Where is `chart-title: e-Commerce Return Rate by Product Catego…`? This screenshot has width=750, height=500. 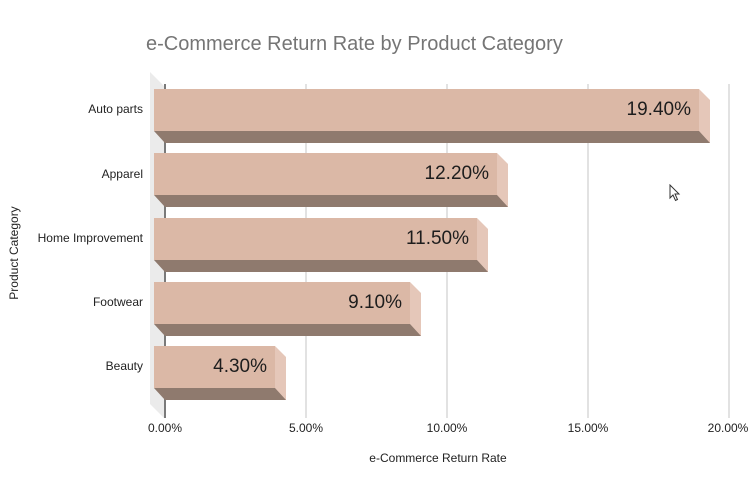 chart-title: e-Commerce Return Rate by Product Catego… is located at coordinates (354, 44).